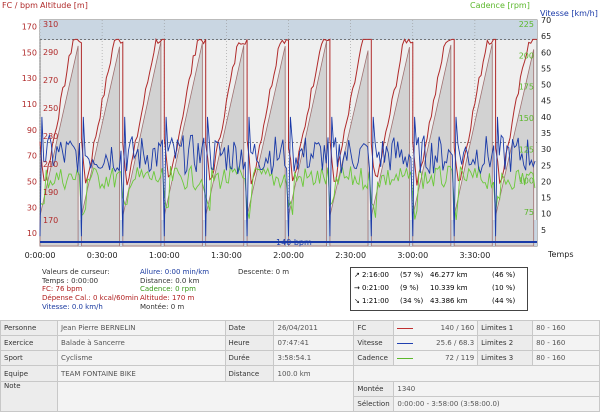 Image resolution: width=600 pixels, height=412 pixels. What do you see at coordinates (70, 280) in the screenshot?
I see `cursor-time: Temps : 0:00:00` at bounding box center [70, 280].